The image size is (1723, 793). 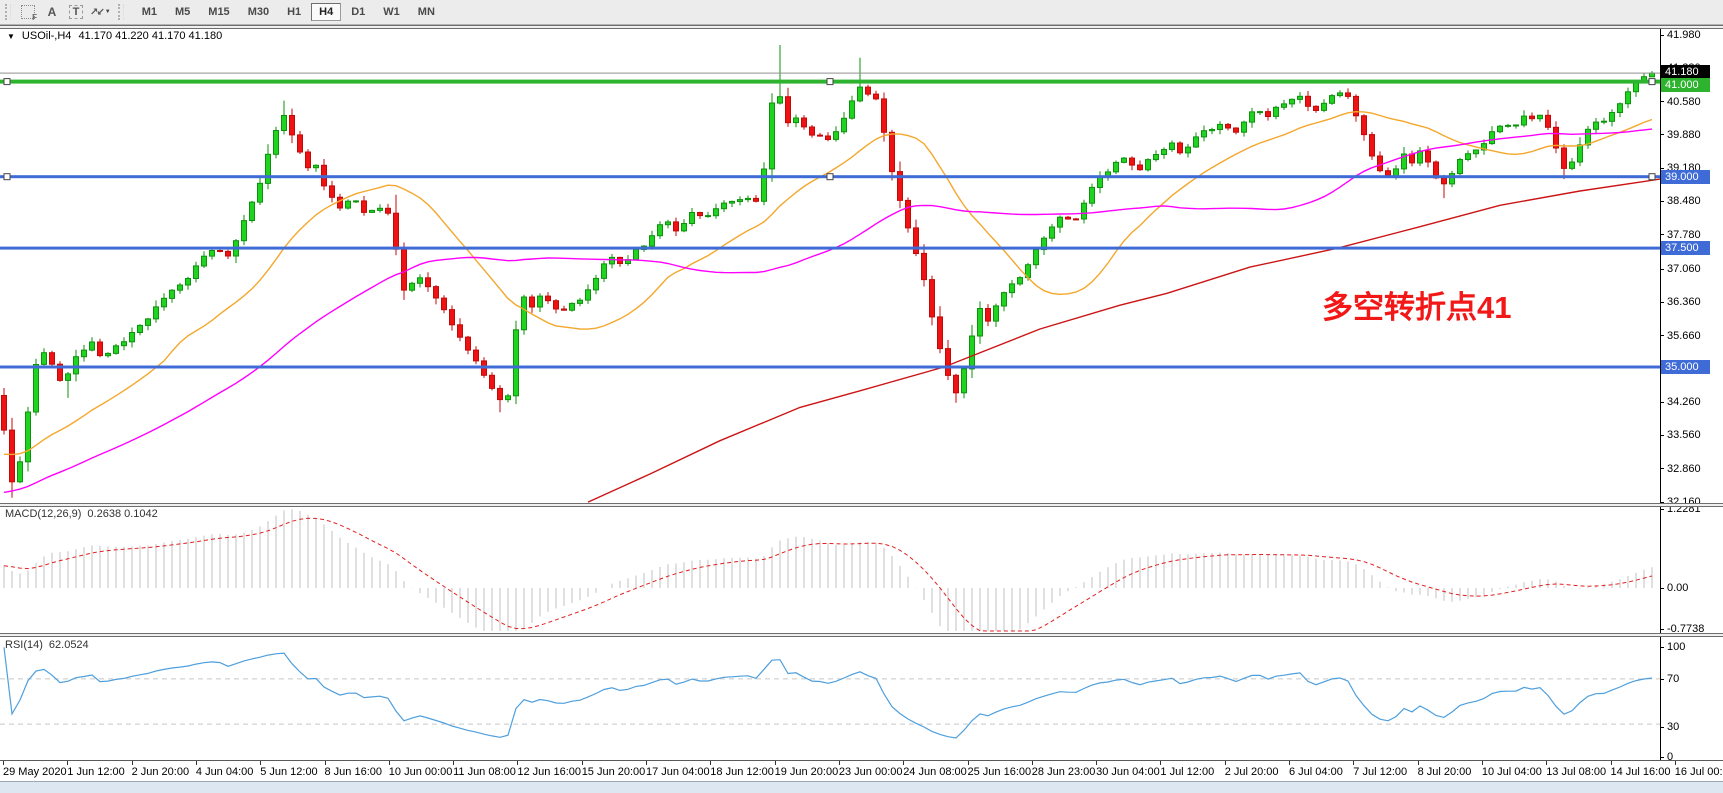 I want to click on axis-tick-label: 32.860, so click(x=1684, y=468).